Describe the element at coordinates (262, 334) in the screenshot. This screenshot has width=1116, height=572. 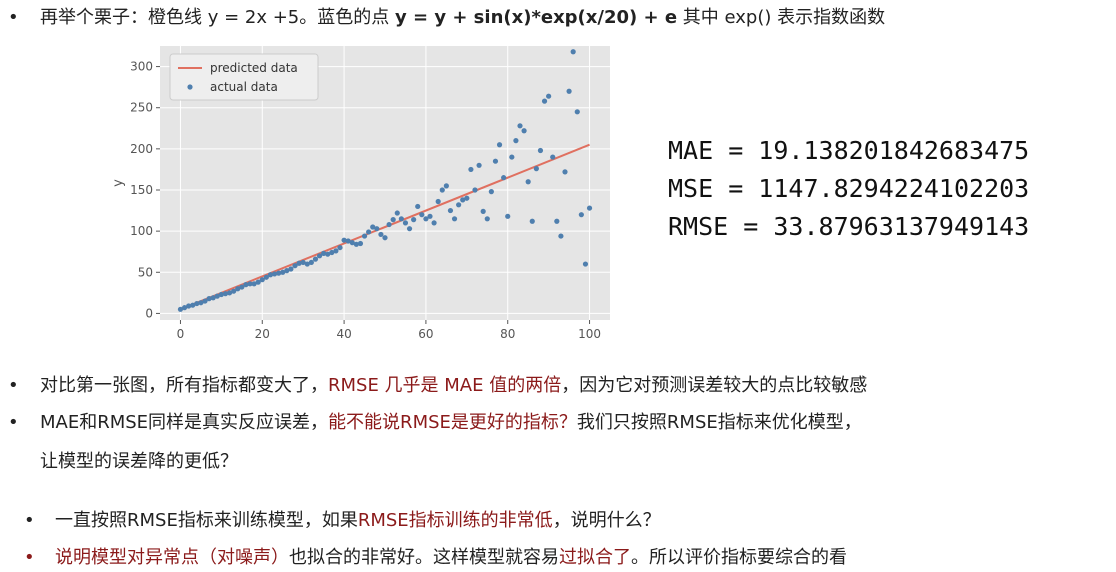
I see `x-tick-label: 20` at that location.